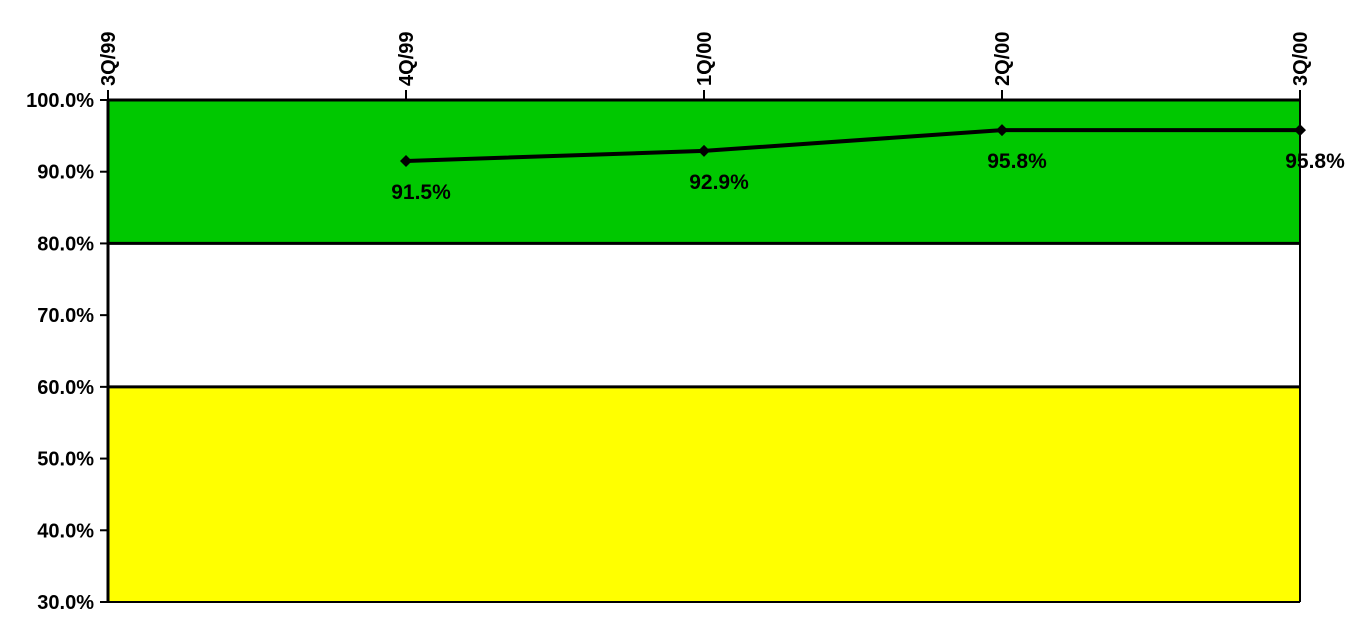 This screenshot has width=1355, height=623. I want to click on y-tick-label: 30.0%, so click(65, 603).